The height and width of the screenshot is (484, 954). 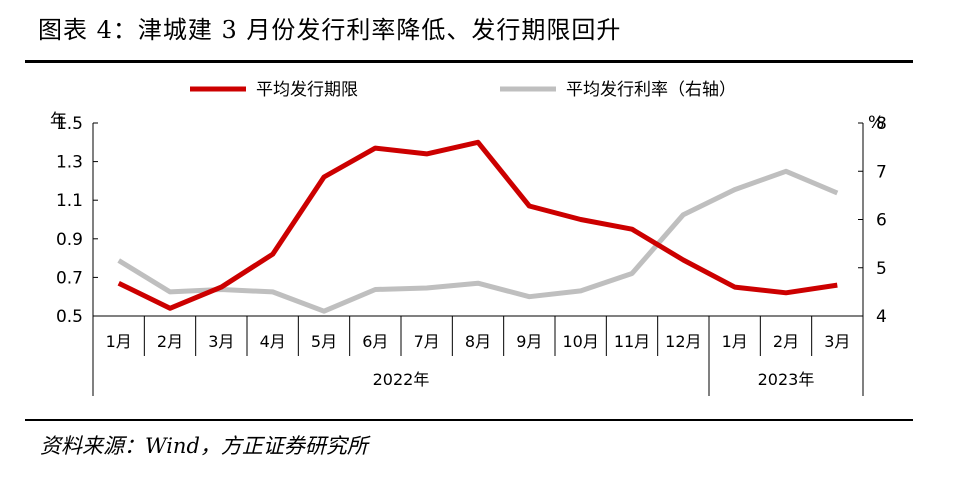 I want to click on x-tick-label: 6月, so click(x=375, y=341).